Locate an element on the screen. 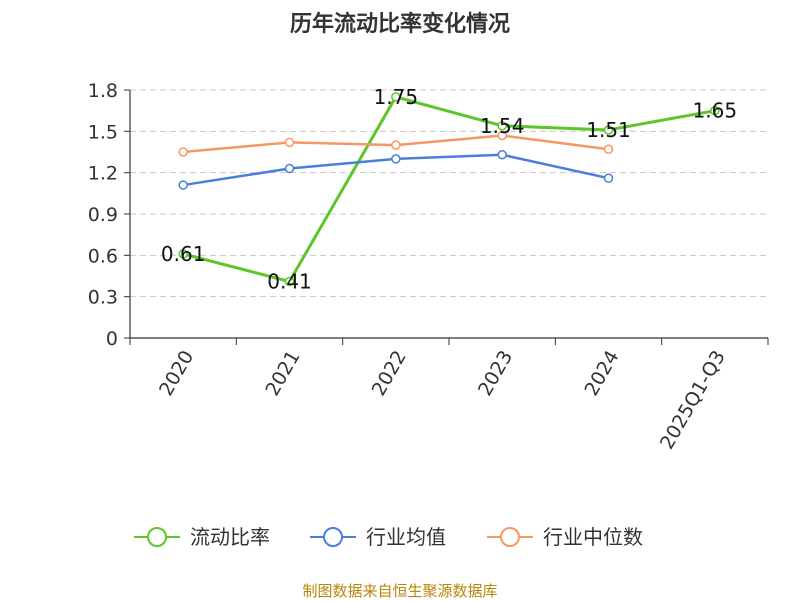 This screenshot has width=800, height=601. y-tick-label: 1.5 is located at coordinates (103, 132).